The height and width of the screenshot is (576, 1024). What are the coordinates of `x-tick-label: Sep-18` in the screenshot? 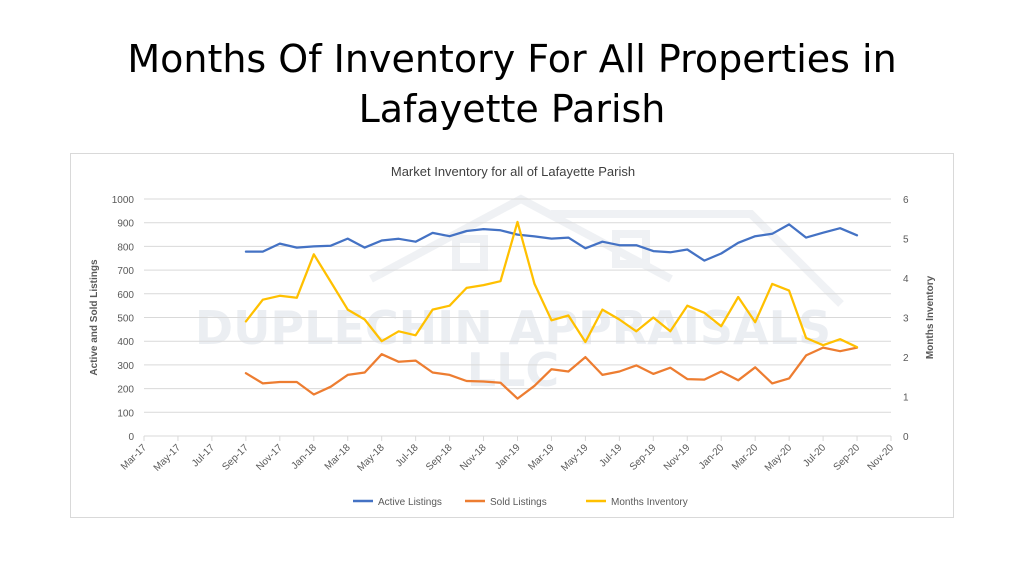 It's located at (439, 457).